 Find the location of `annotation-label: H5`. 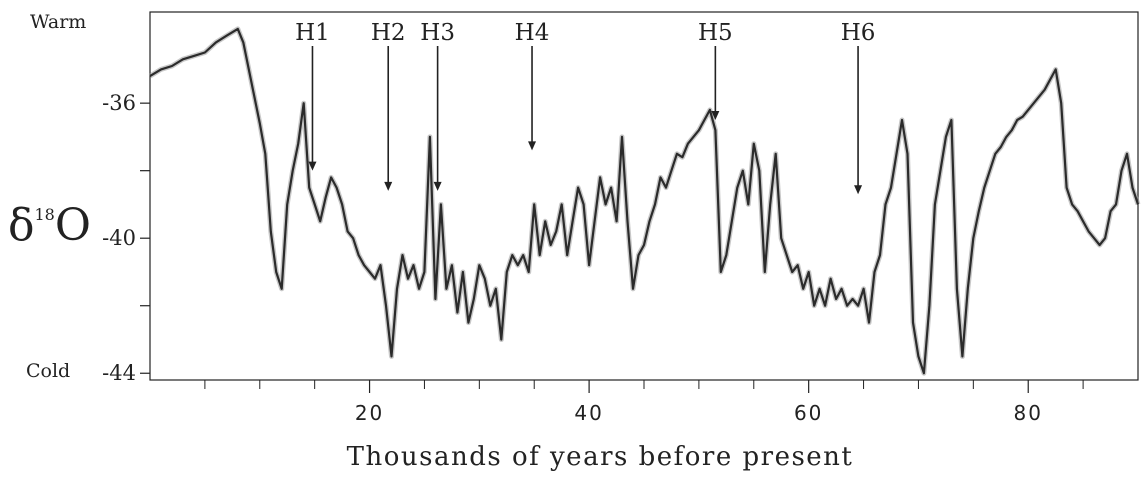

annotation-label: H5 is located at coordinates (715, 33).